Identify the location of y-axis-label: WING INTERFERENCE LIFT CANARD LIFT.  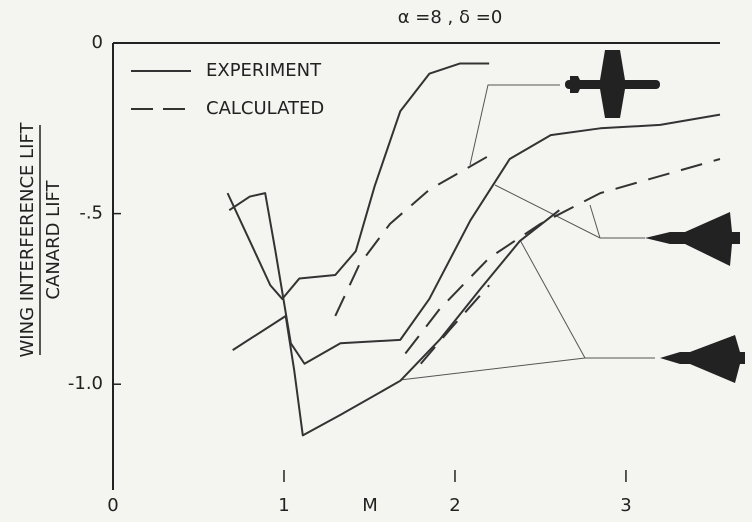
(40, 240).